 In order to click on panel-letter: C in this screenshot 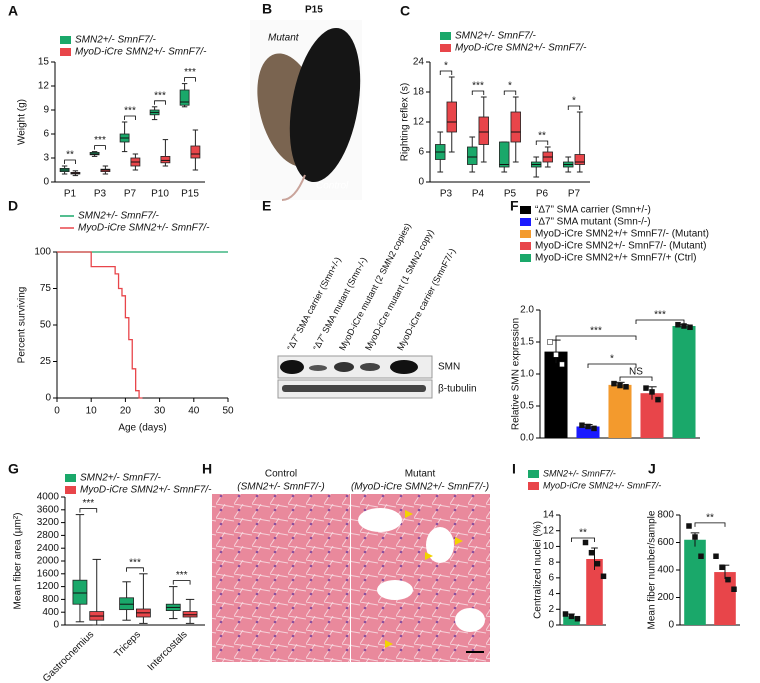, I will do `click(405, 11)`.